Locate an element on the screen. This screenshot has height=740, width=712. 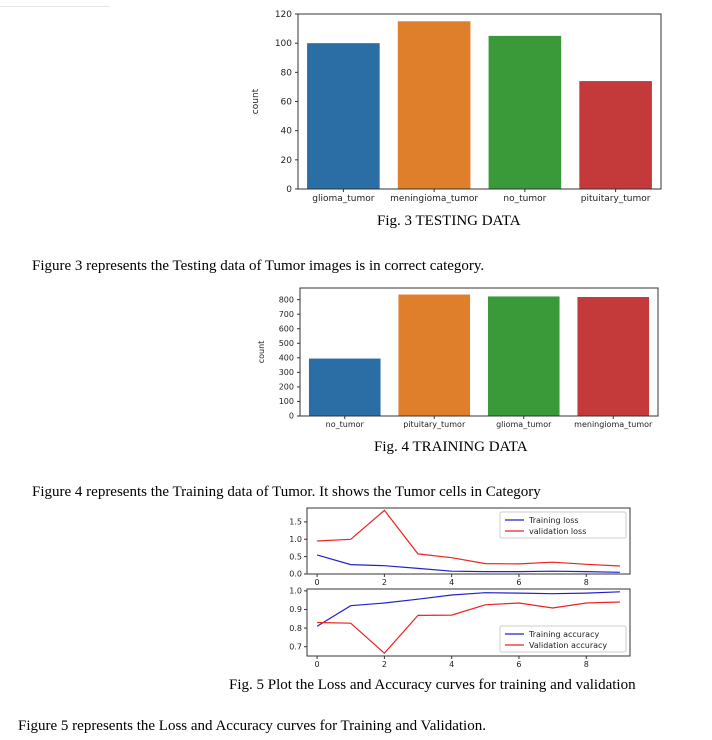
legend-label: Training loss is located at coordinates (553, 520).